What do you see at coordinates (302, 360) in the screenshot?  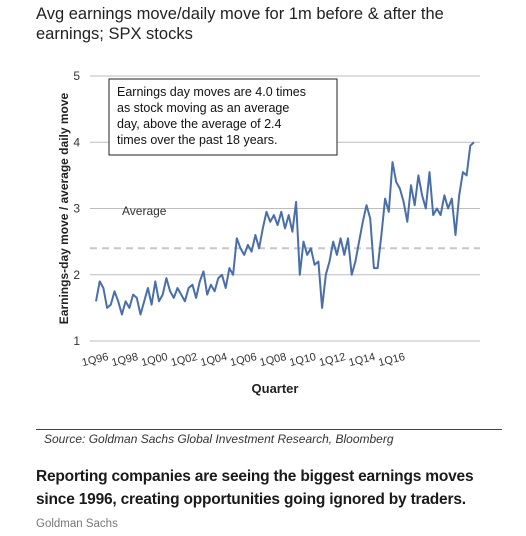 I see `x-tick-label: 1Q10` at bounding box center [302, 360].